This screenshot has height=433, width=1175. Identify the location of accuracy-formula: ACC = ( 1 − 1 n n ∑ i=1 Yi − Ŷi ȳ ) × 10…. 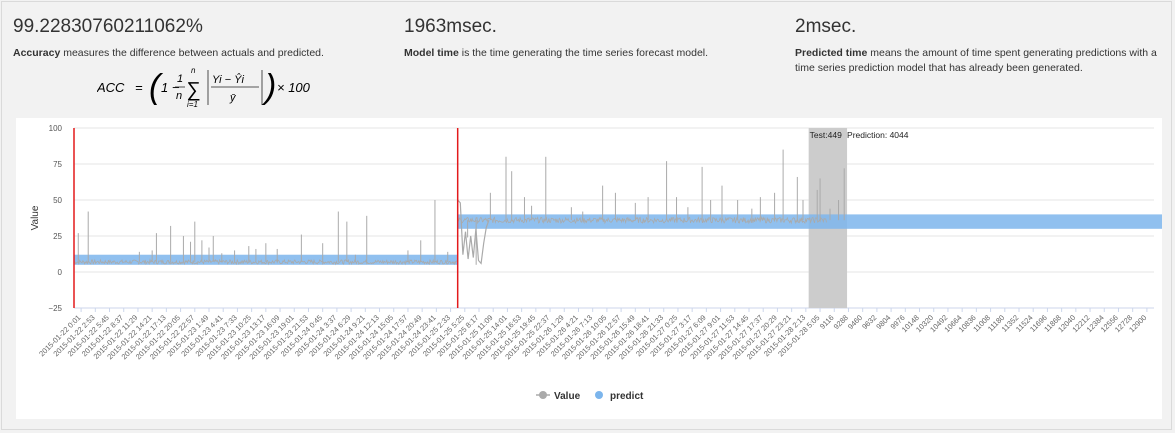
(211, 89).